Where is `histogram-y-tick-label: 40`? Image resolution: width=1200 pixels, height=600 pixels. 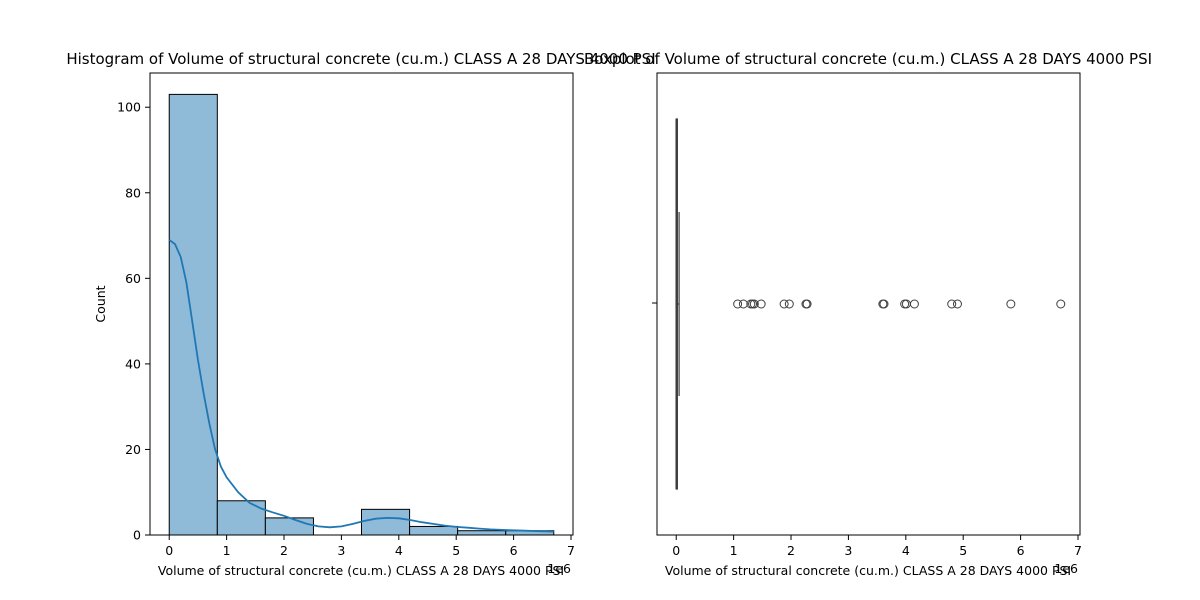 histogram-y-tick-label: 40 is located at coordinates (133, 363).